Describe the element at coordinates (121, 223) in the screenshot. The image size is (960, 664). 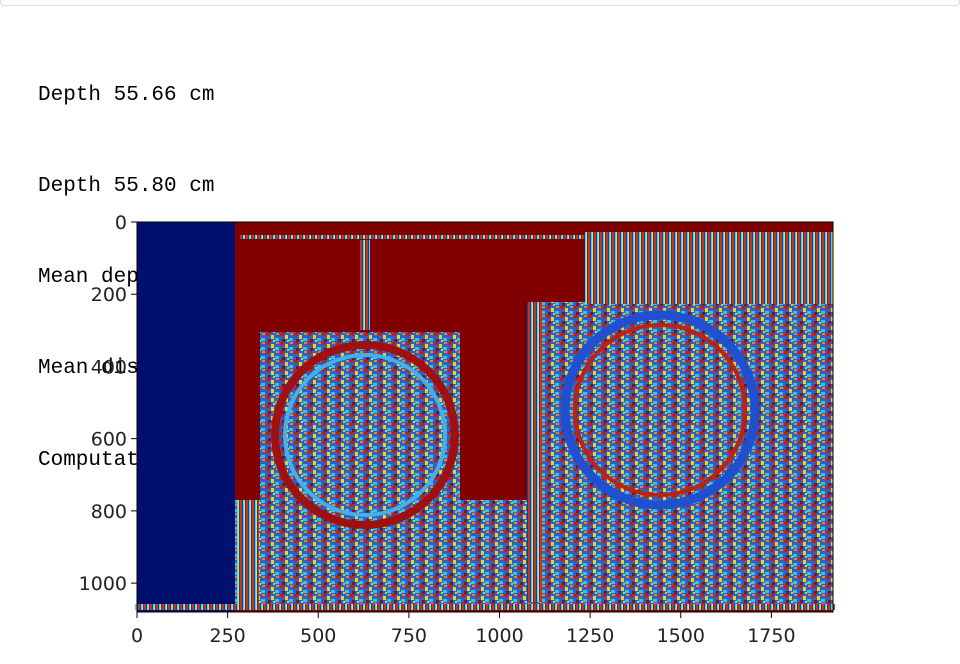
I see `y-tick-label: 0` at that location.